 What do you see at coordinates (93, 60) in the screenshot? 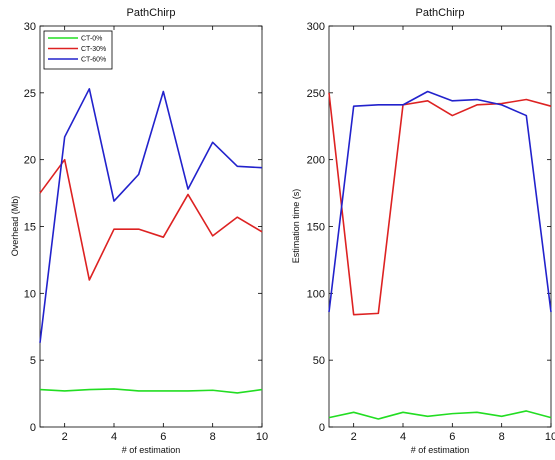
I see `legend-label-ct-60: CT-60%` at bounding box center [93, 60].